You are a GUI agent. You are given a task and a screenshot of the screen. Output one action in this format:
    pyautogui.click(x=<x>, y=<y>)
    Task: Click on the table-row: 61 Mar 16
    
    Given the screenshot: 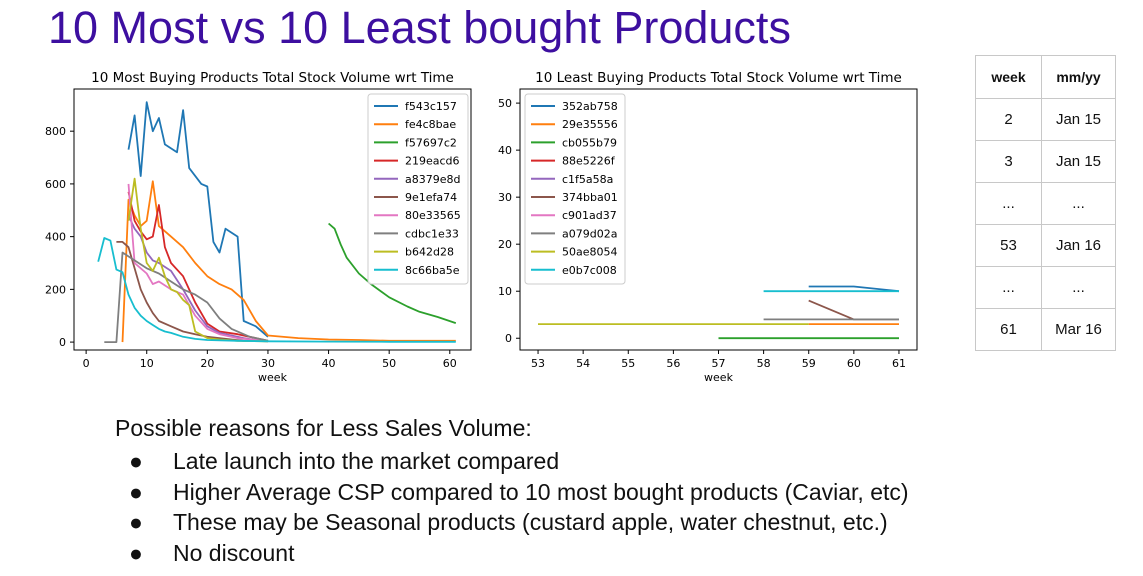 What is the action you would take?
    pyautogui.click(x=1045, y=329)
    